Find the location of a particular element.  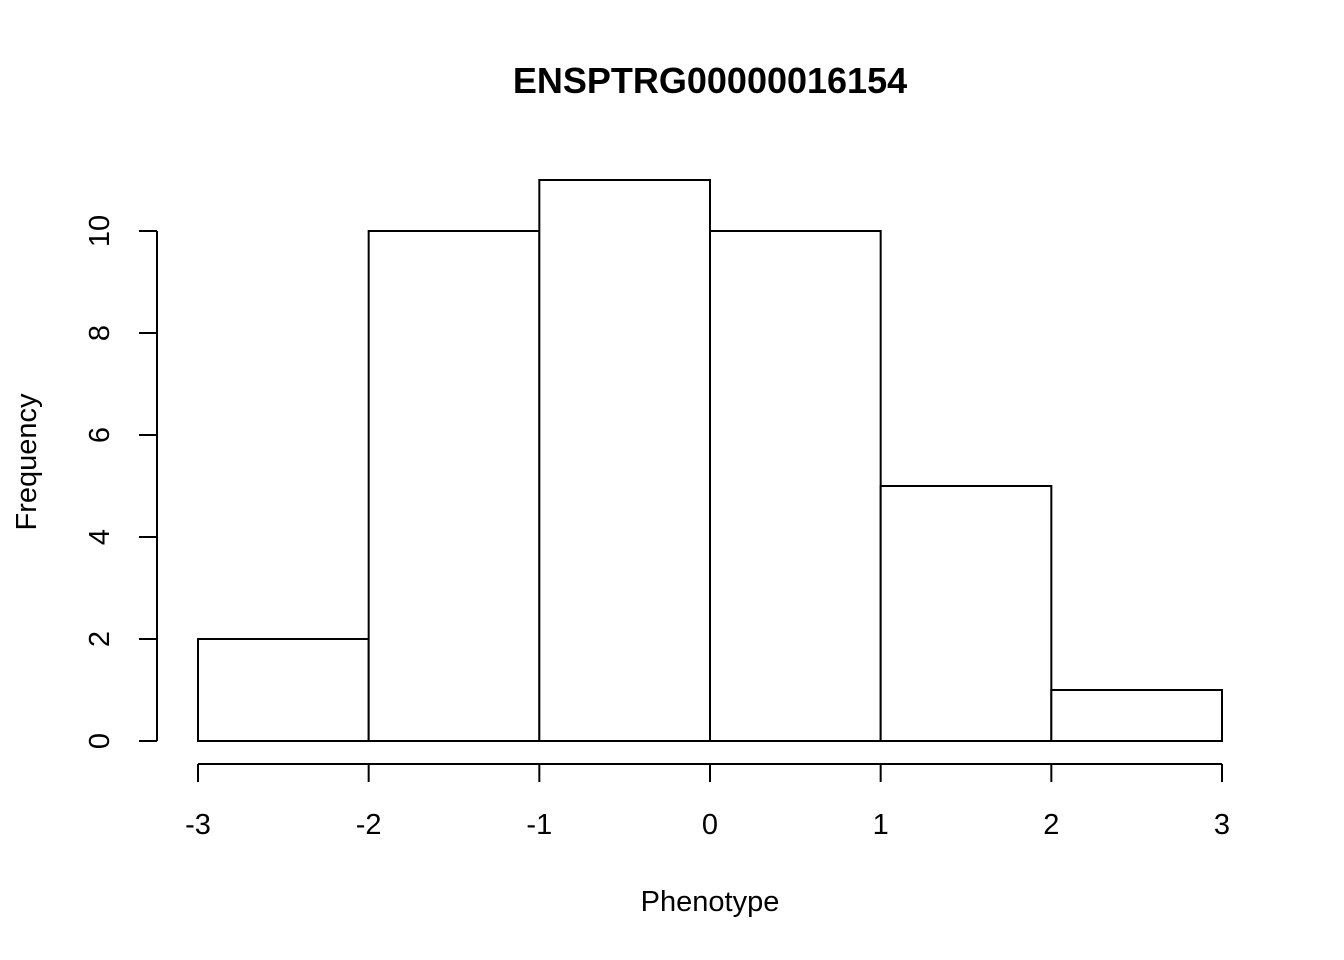

x-axis-label: Phenotype is located at coordinates (710, 902).